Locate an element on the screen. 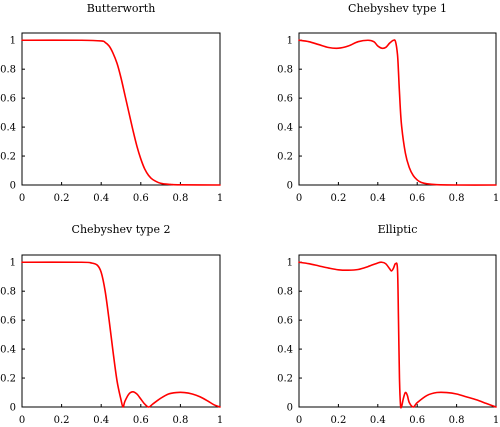  chart-title: Butterworth is located at coordinates (121, 8).